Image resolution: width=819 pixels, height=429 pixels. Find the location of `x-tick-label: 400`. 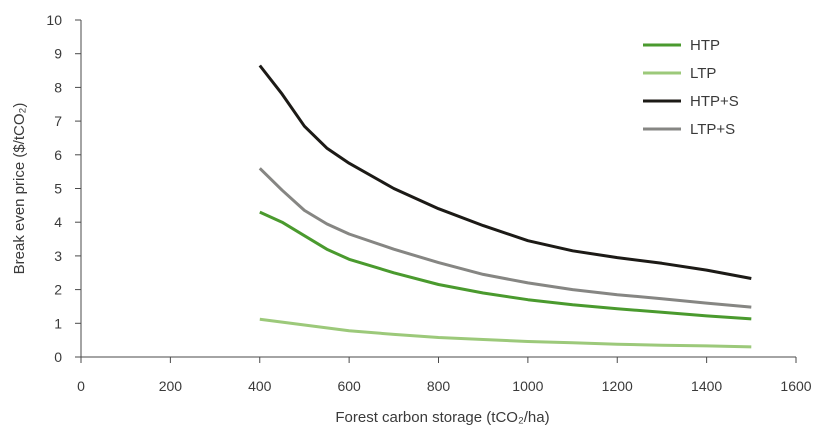

x-tick-label: 400 is located at coordinates (260, 386).